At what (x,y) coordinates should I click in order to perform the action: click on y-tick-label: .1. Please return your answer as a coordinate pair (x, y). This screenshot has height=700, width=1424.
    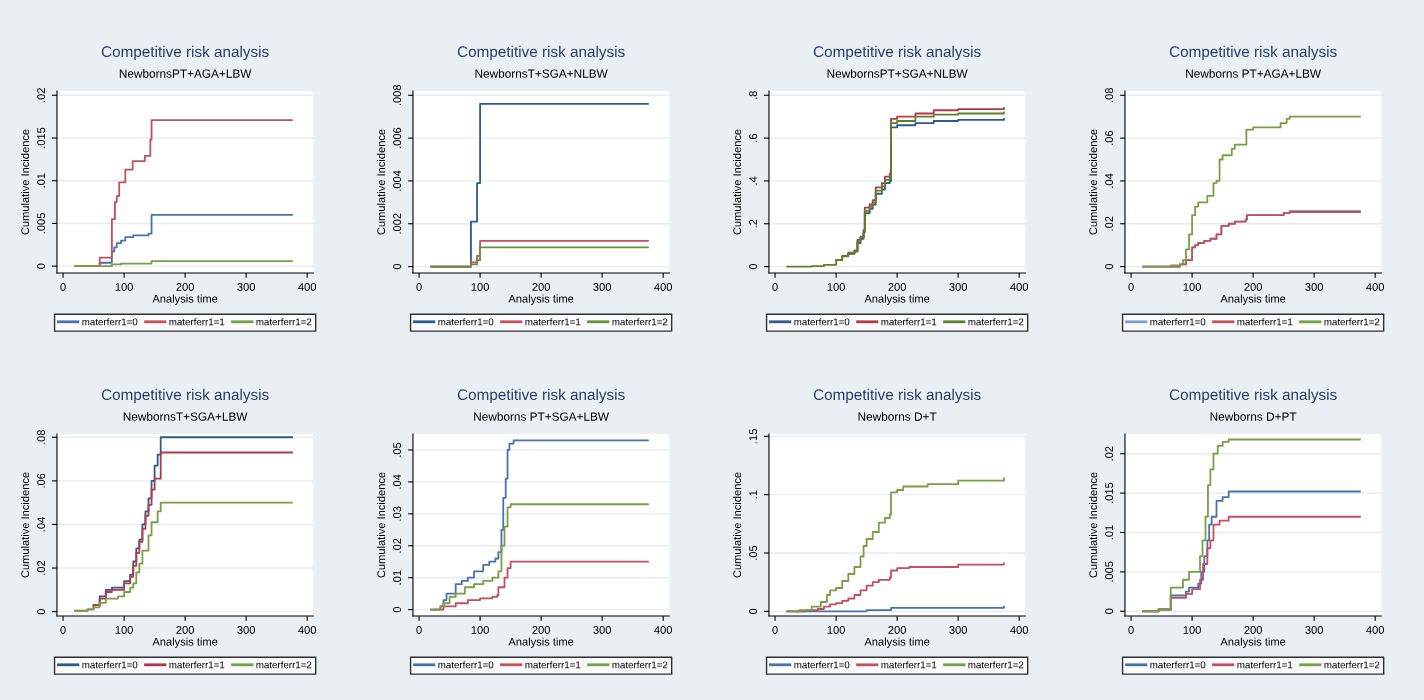
    Looking at the image, I should click on (753, 494).